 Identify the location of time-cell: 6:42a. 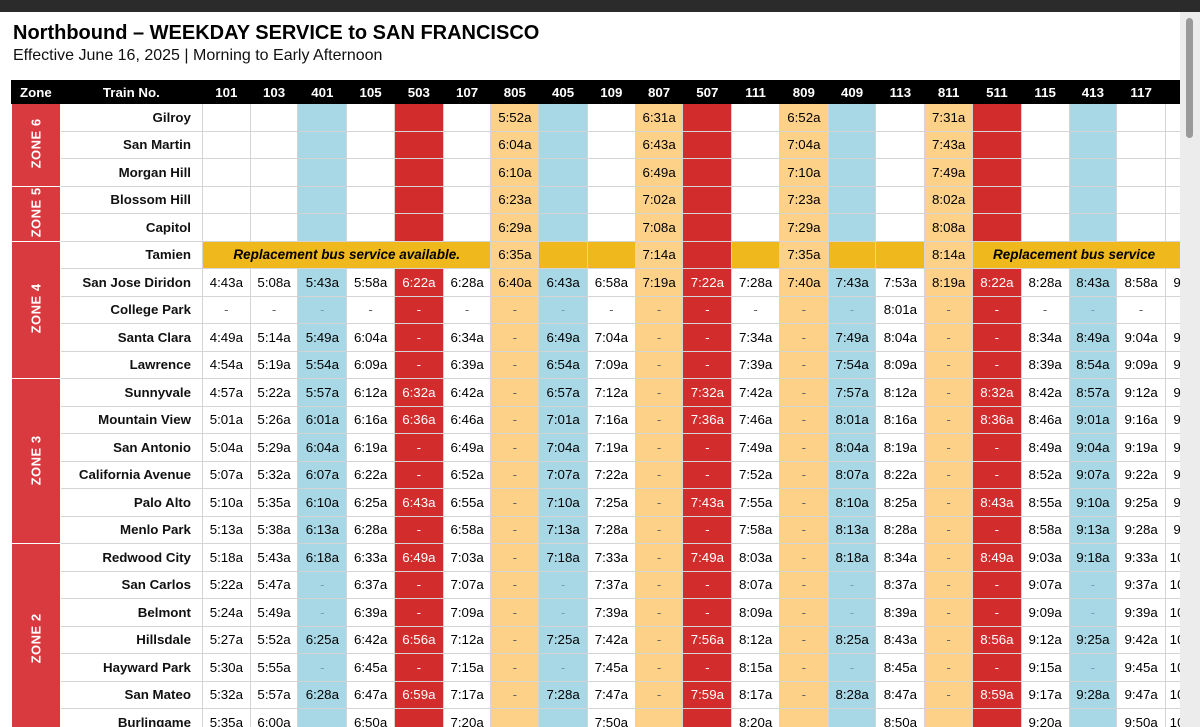
(370, 639).